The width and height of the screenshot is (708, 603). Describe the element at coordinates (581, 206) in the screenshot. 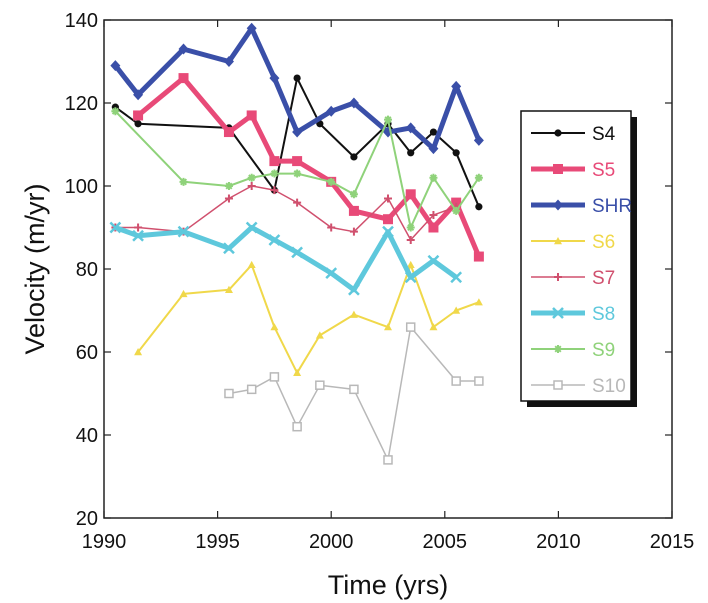

I see `legend-item-shr: SHR` at that location.